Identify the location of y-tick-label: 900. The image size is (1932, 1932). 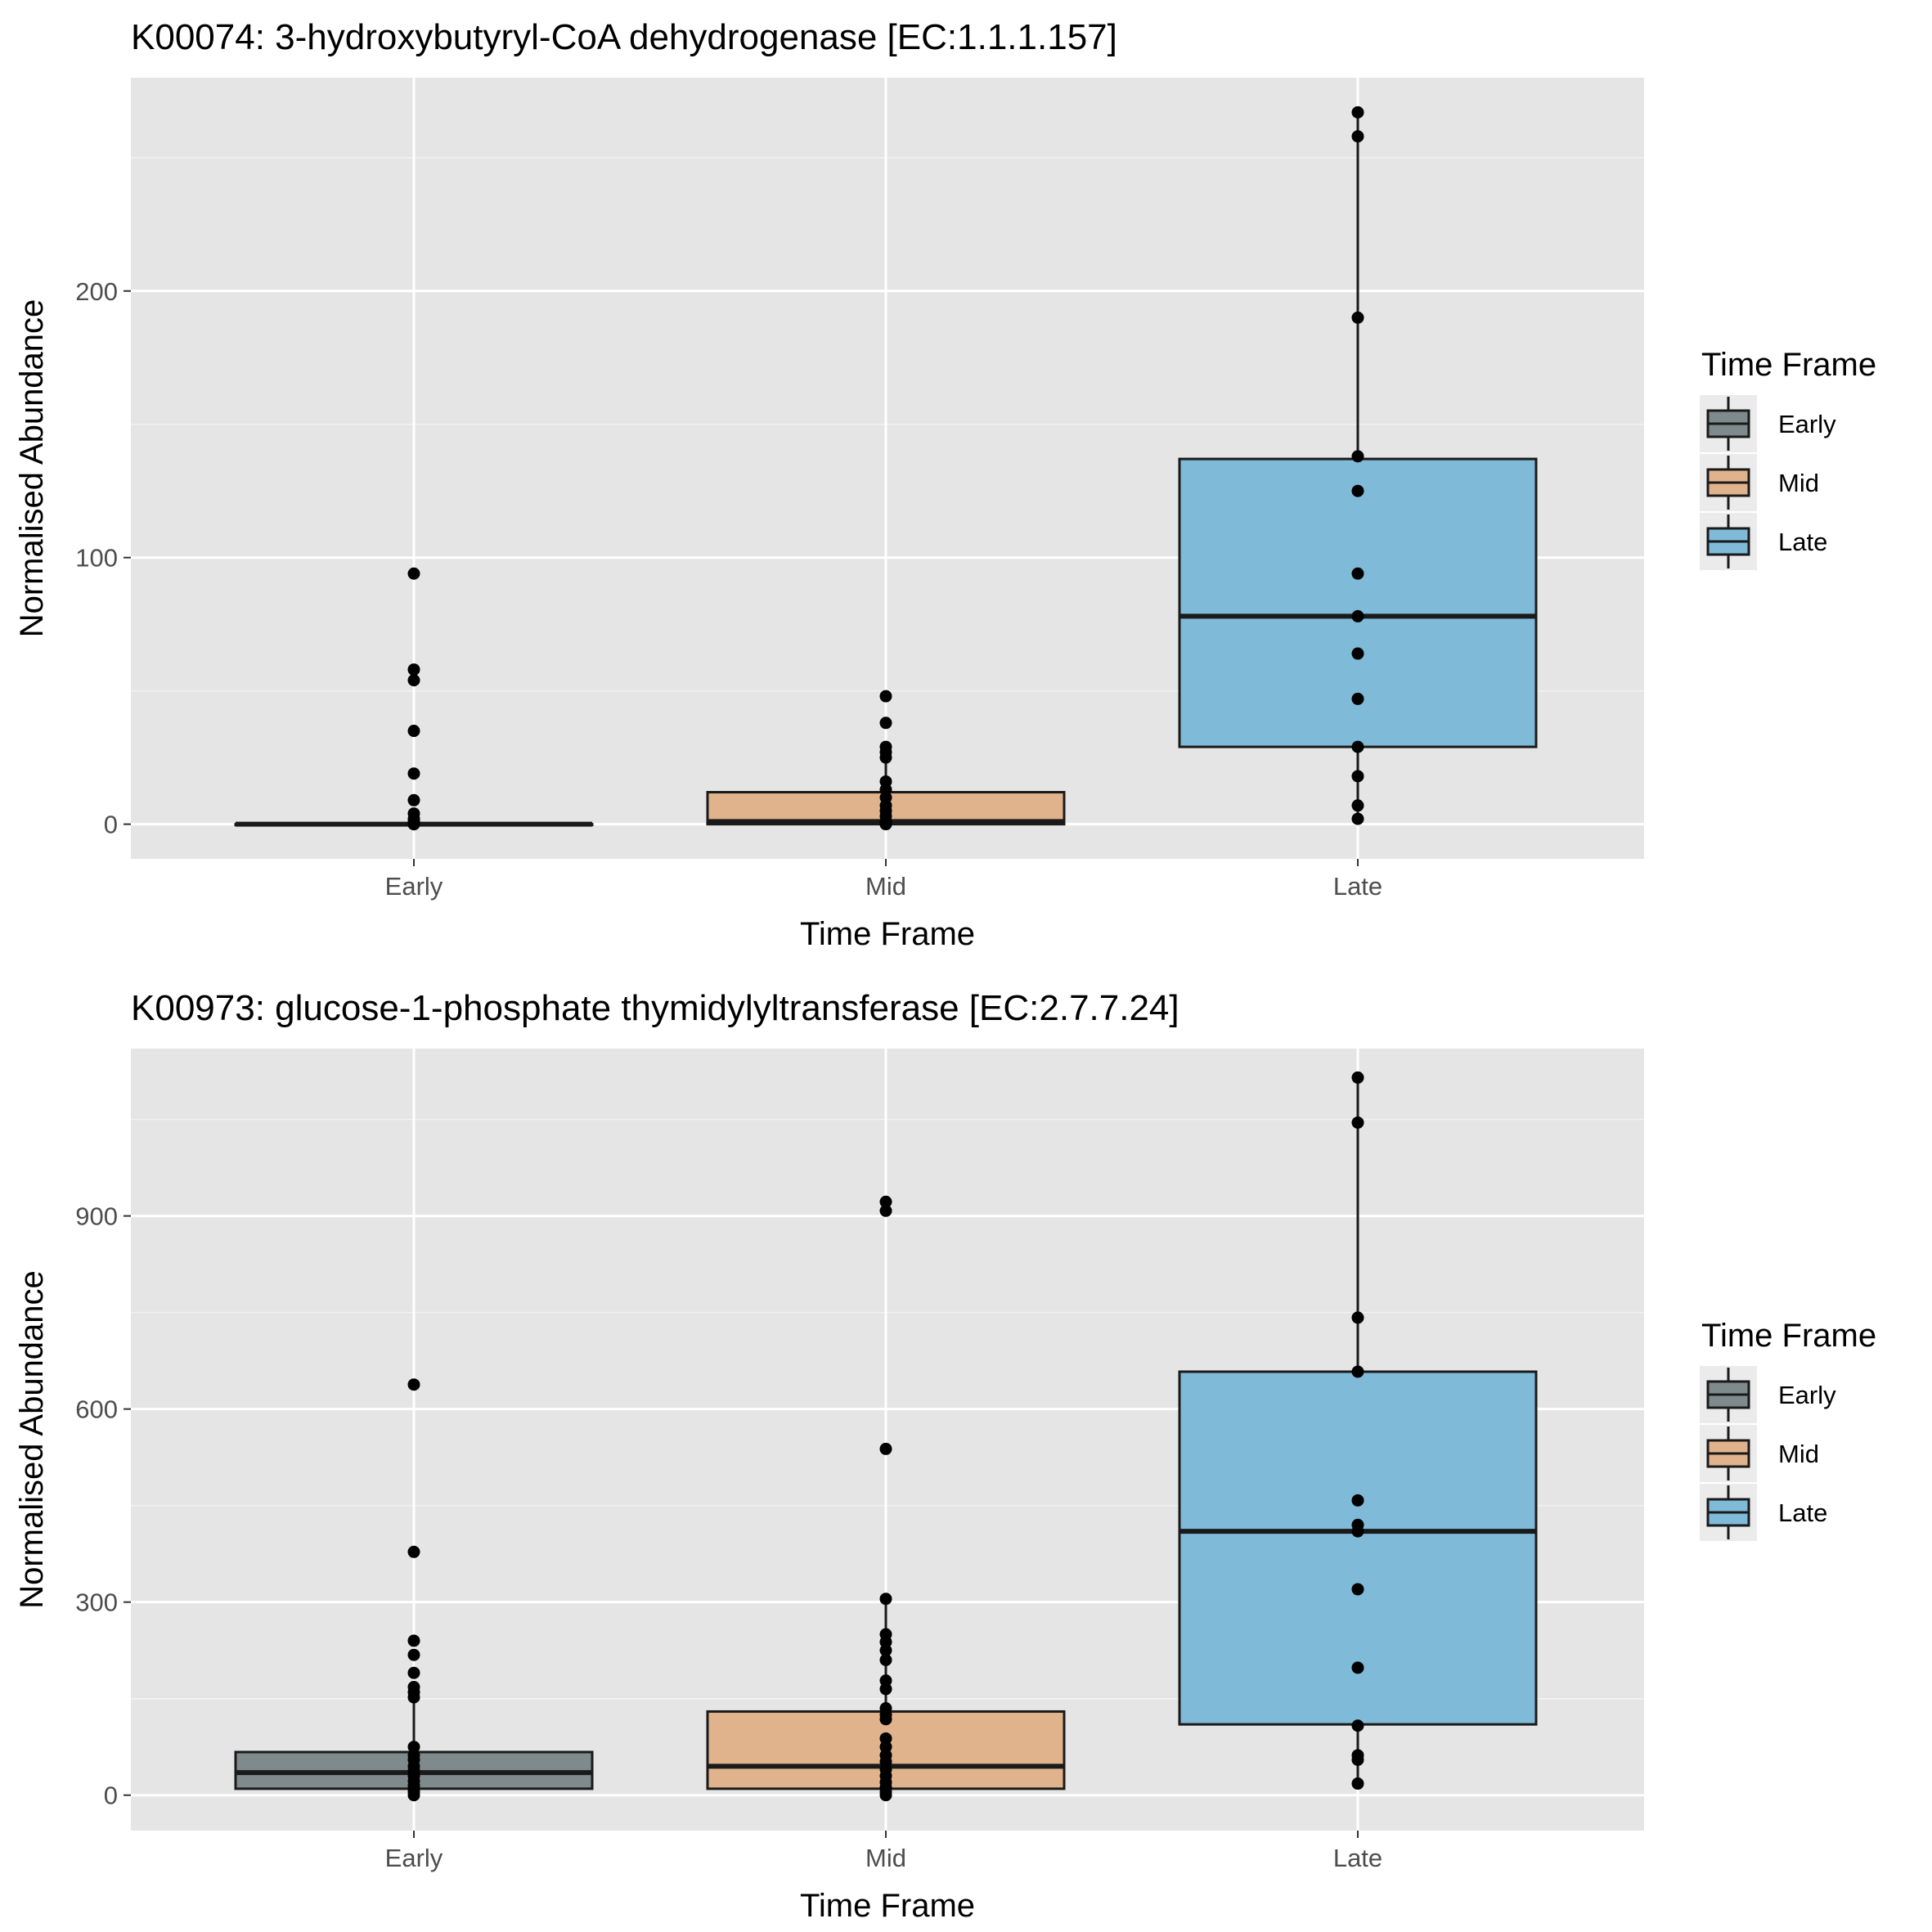
(97, 1217).